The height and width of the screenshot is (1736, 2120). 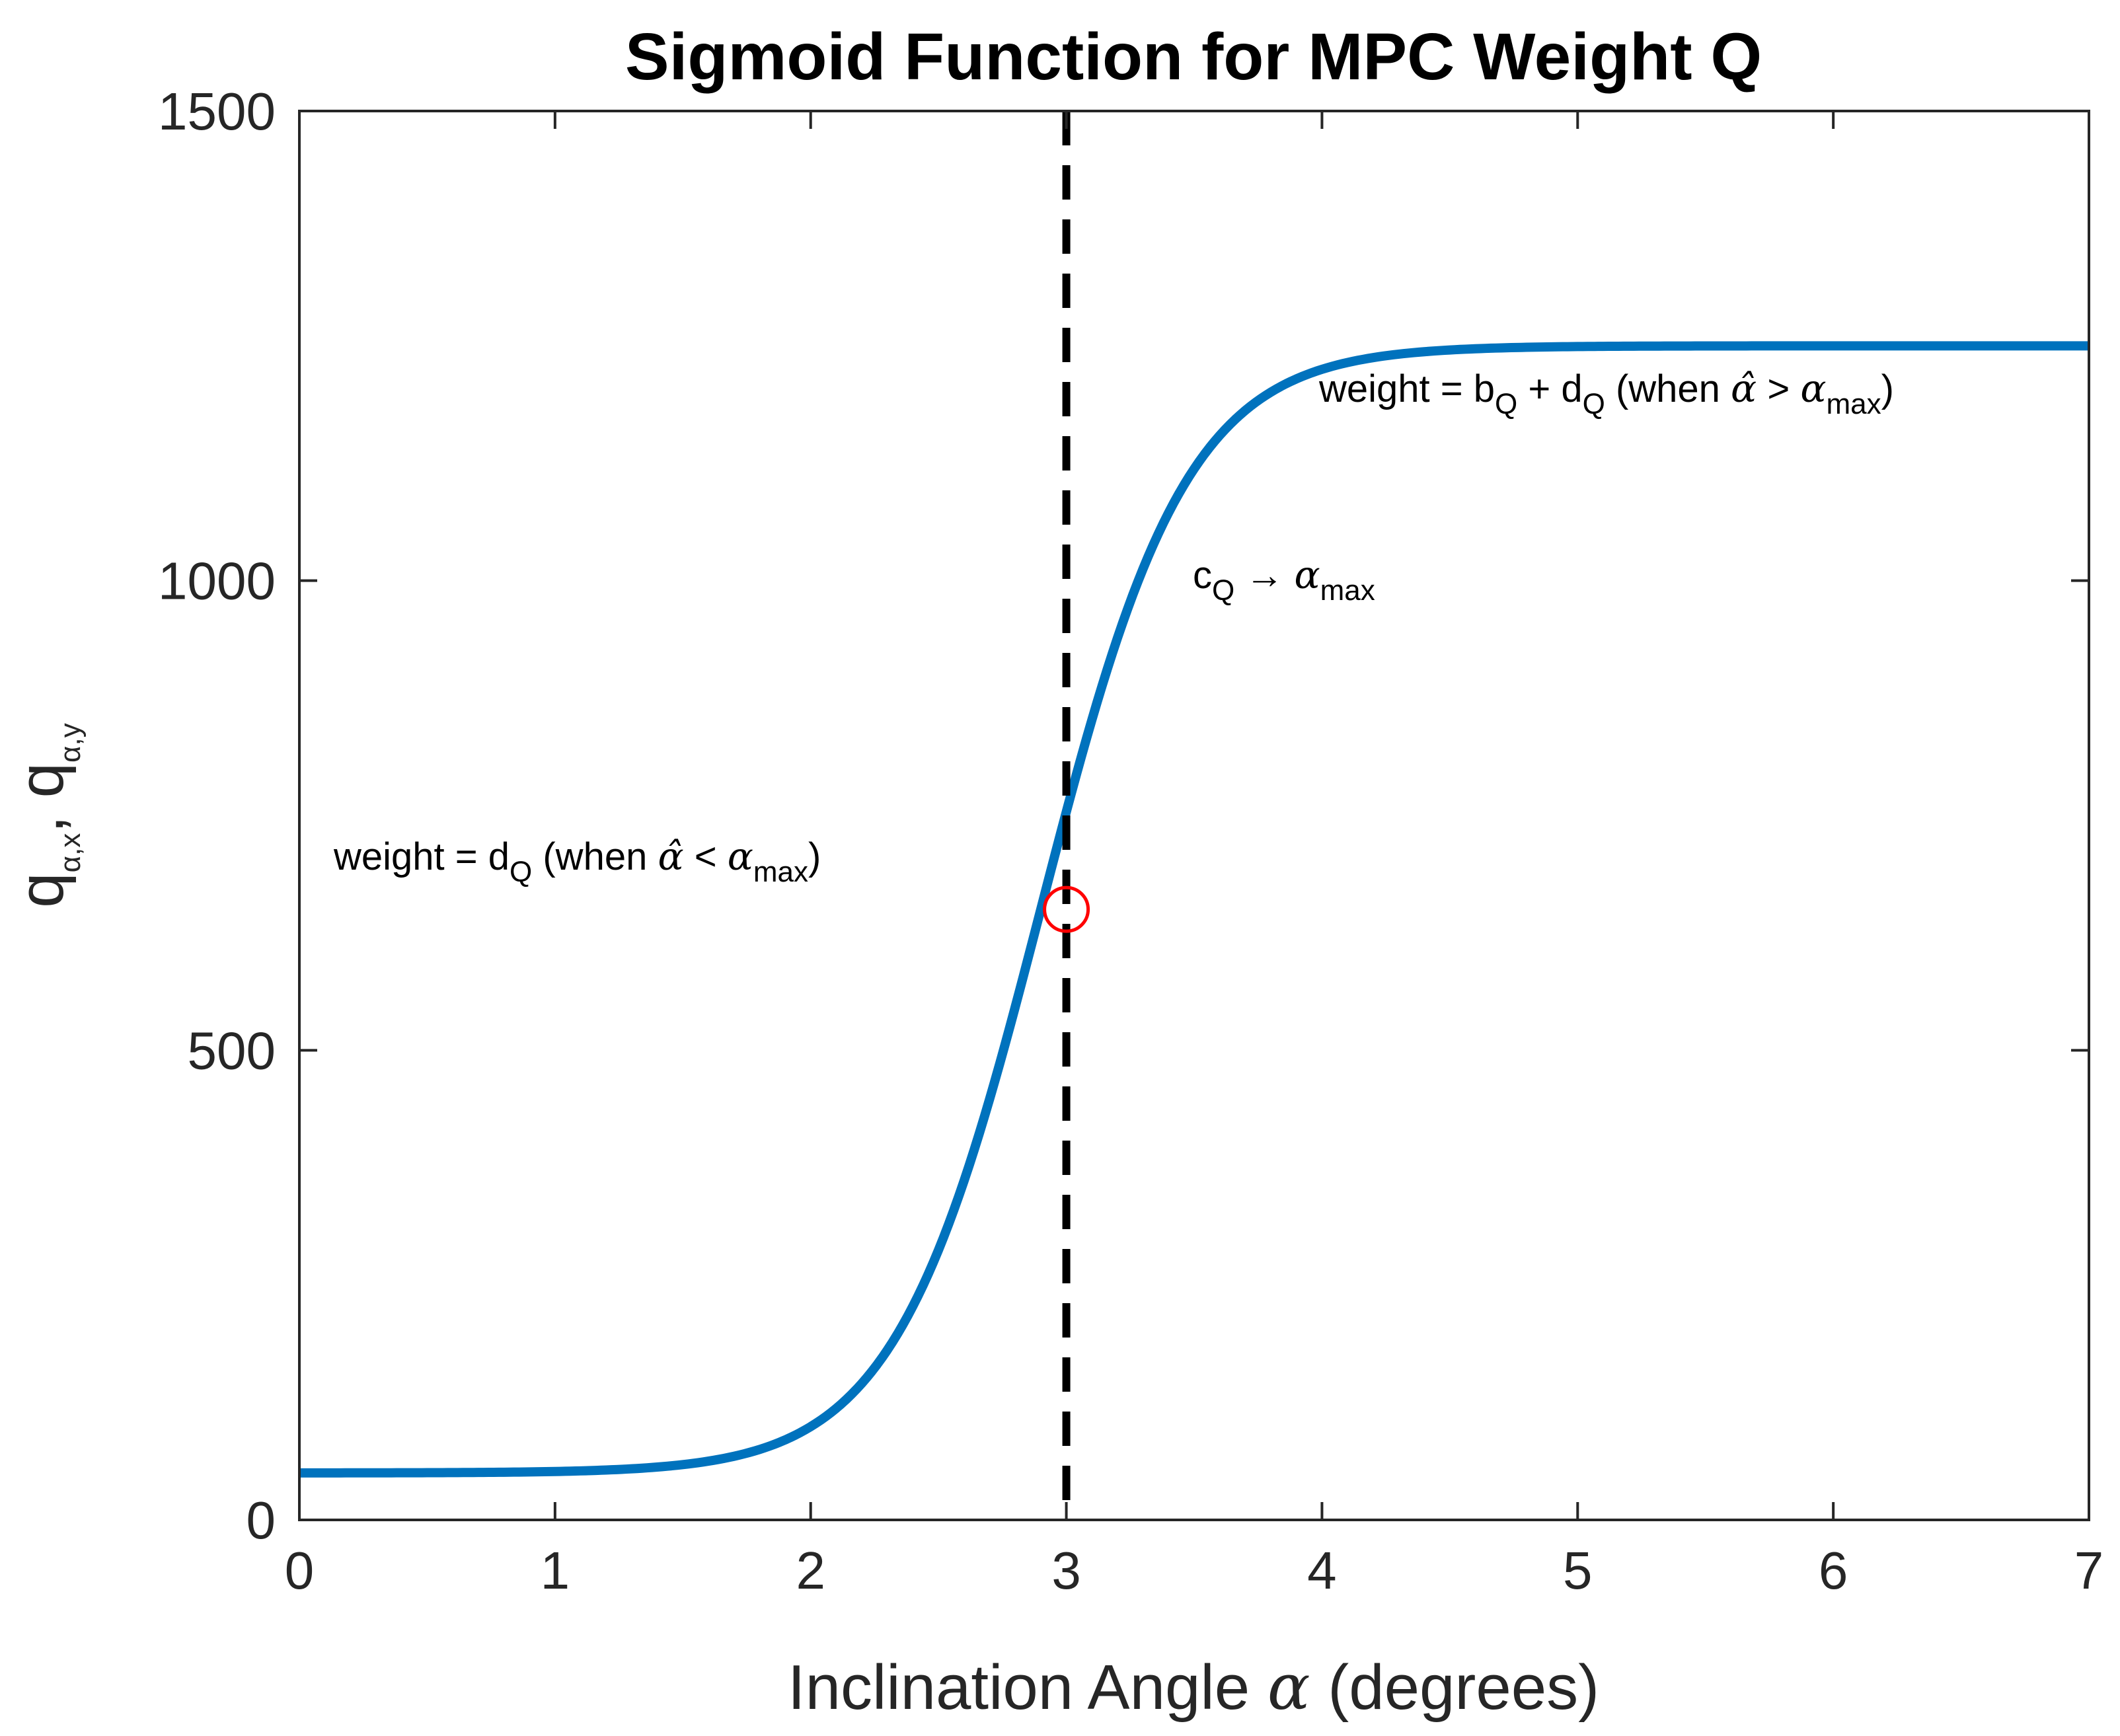 I want to click on y-tick-label: 1500, so click(x=217, y=112).